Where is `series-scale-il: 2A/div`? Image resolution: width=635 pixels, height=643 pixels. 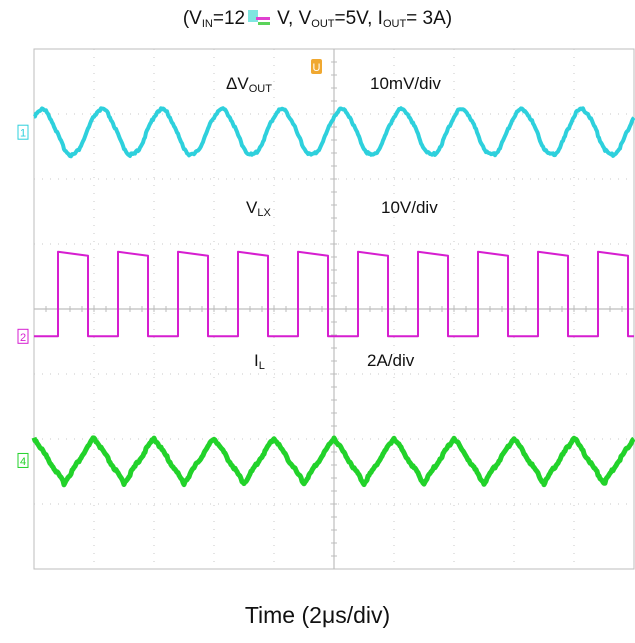
series-scale-il: 2A/div is located at coordinates (391, 360).